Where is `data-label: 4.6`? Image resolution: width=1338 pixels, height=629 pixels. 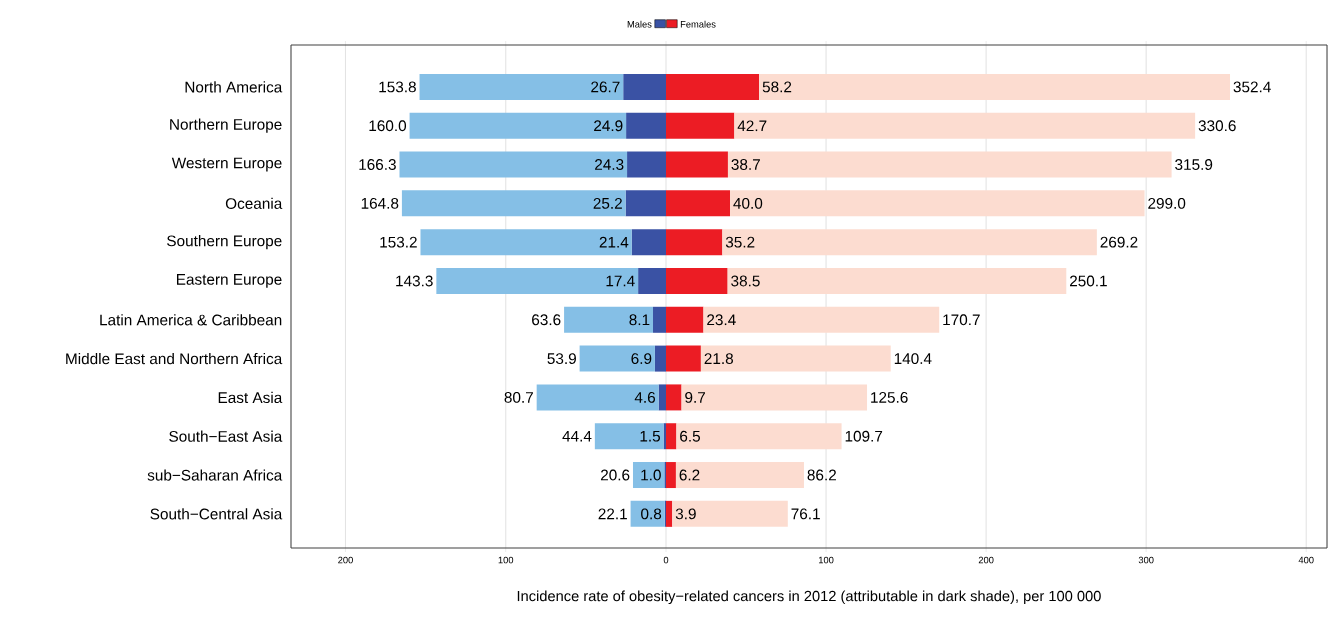
data-label: 4.6 is located at coordinates (645, 397).